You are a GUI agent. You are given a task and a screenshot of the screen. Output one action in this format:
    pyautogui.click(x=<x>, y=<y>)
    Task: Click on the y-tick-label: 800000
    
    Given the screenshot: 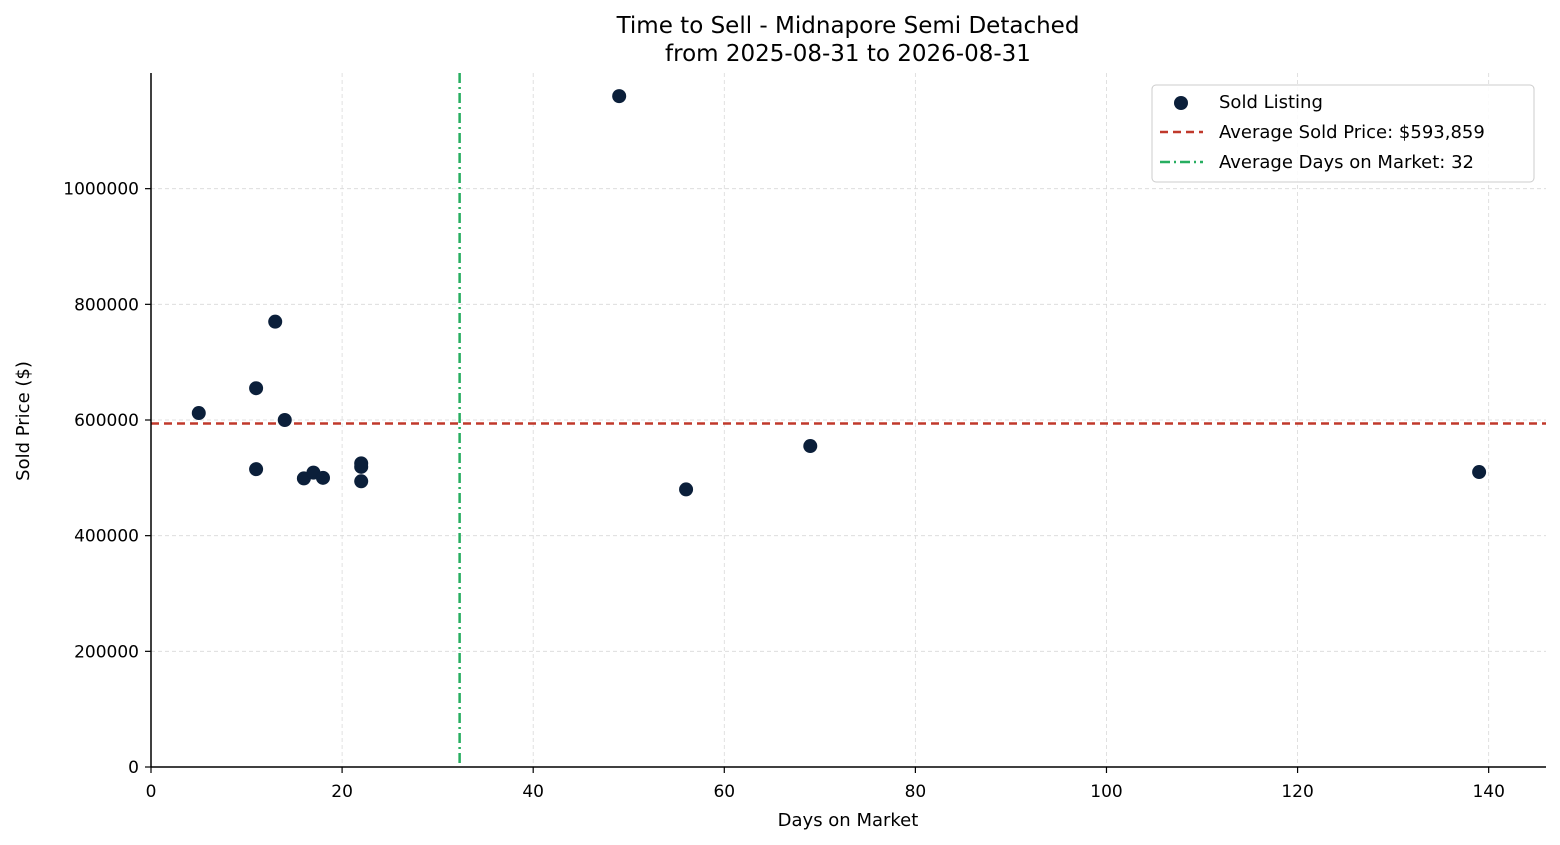 What is the action you would take?
    pyautogui.click(x=106, y=305)
    